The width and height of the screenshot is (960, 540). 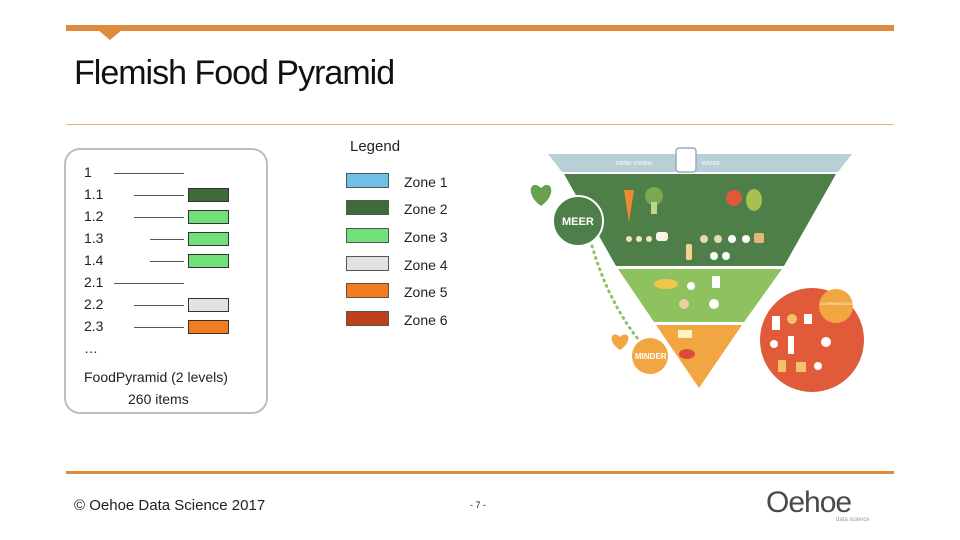 I want to click on pyramid-water-band, so click(x=700, y=163).